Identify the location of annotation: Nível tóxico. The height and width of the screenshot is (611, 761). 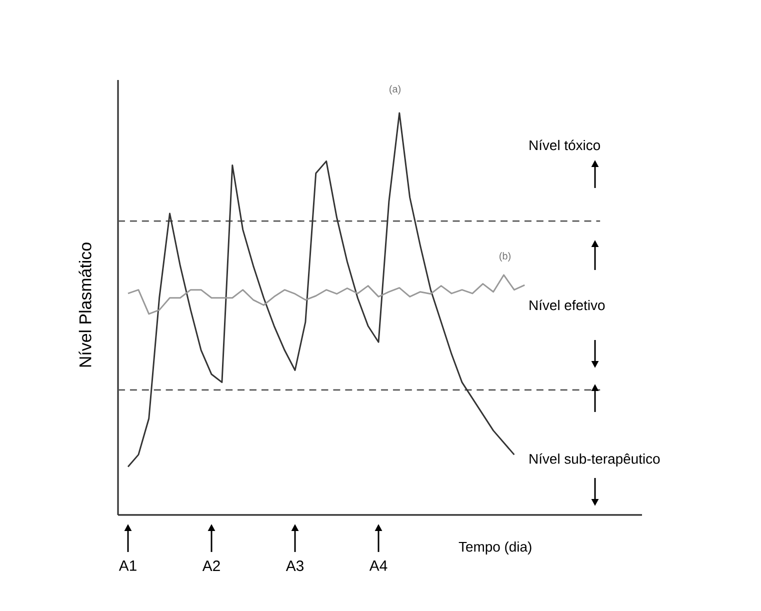
(565, 145).